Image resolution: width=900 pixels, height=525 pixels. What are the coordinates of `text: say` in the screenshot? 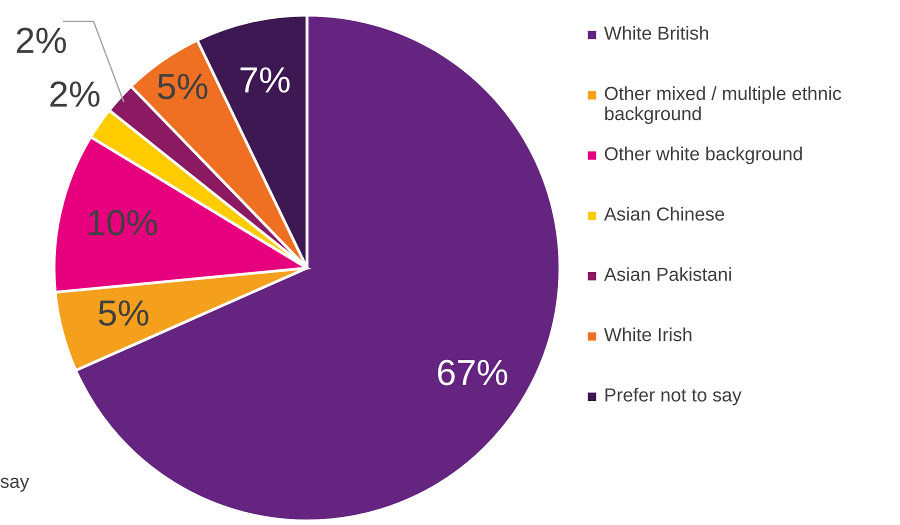 It's located at (15, 485).